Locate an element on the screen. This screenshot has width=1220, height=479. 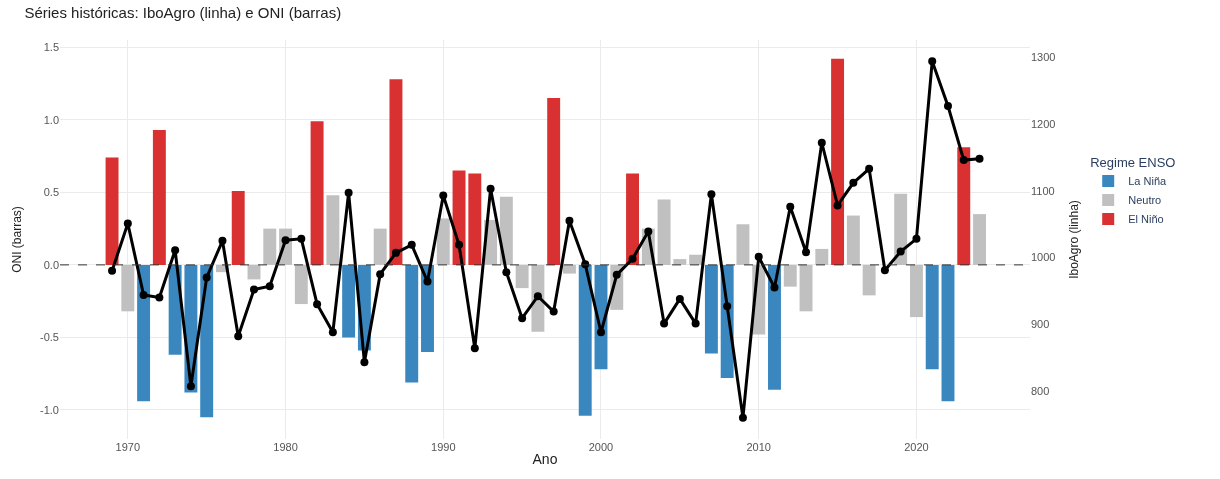
y-tick-label: -1.0 is located at coordinates (49, 409).